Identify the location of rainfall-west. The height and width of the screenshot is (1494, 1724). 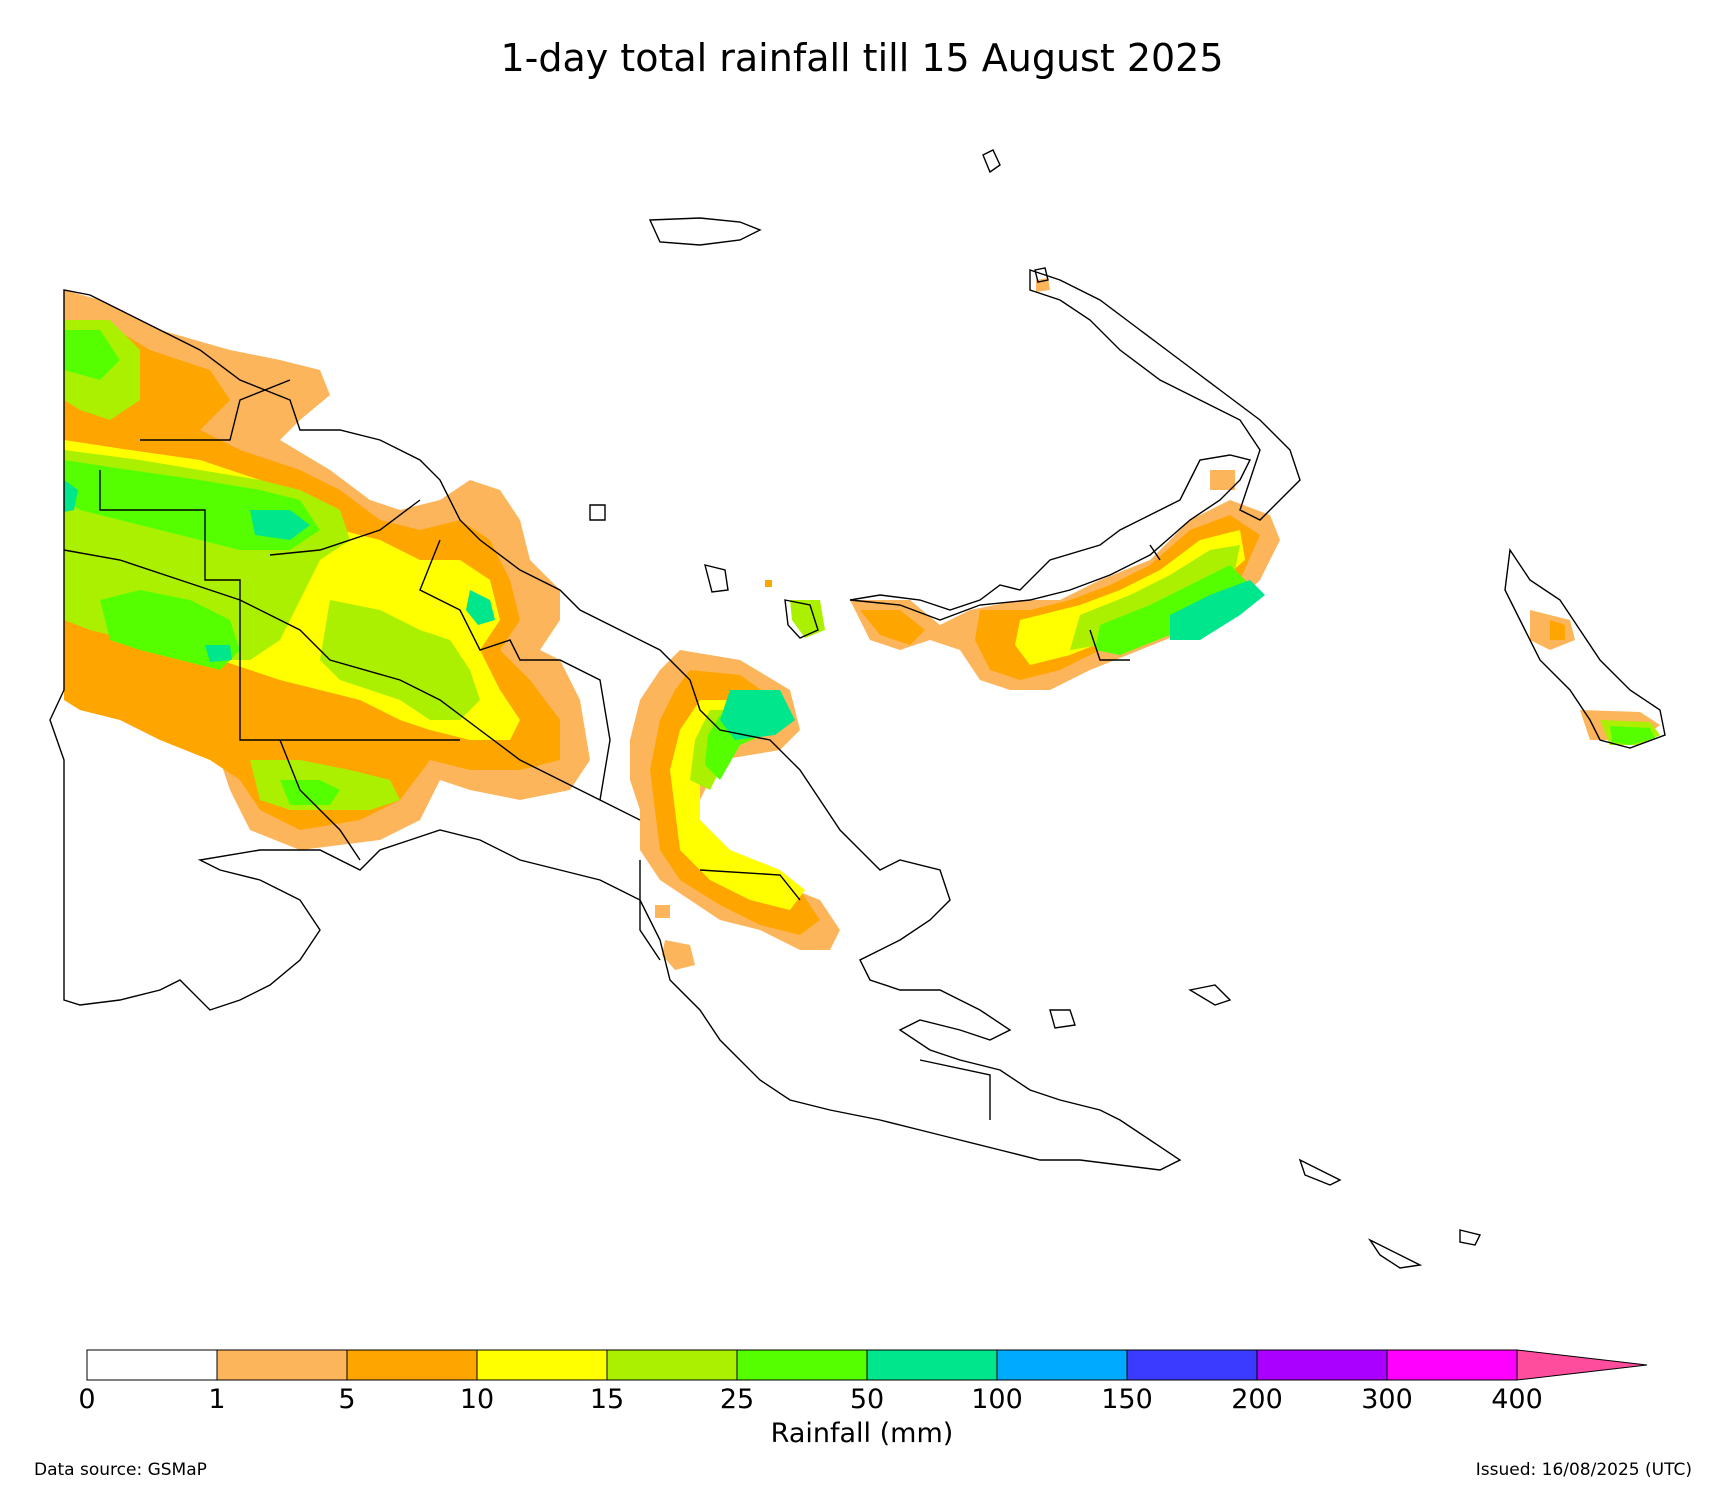
(327, 570).